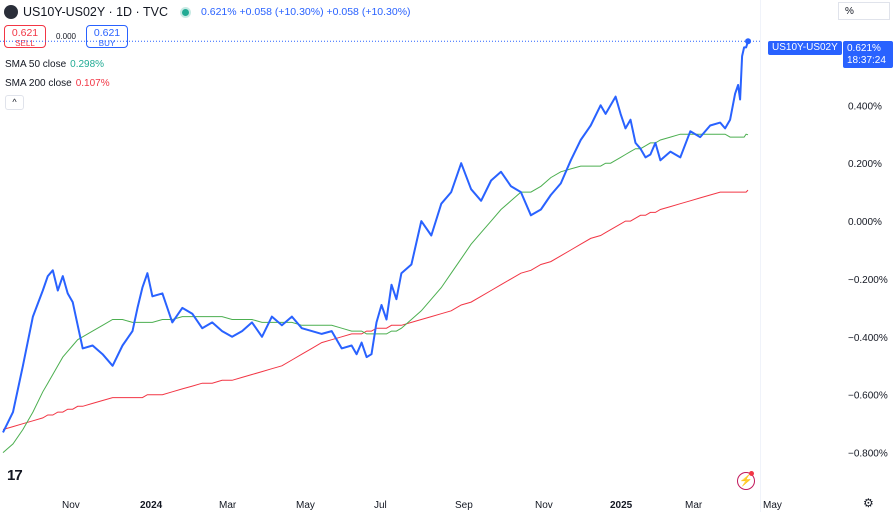 The height and width of the screenshot is (512, 895). Describe the element at coordinates (746, 481) in the screenshot. I see `lightning-icon: ⚡` at that location.